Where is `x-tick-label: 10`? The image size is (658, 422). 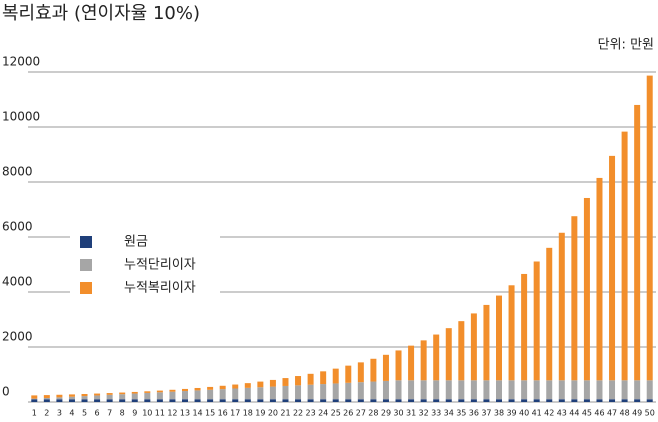
x-tick-label: 10 is located at coordinates (147, 413).